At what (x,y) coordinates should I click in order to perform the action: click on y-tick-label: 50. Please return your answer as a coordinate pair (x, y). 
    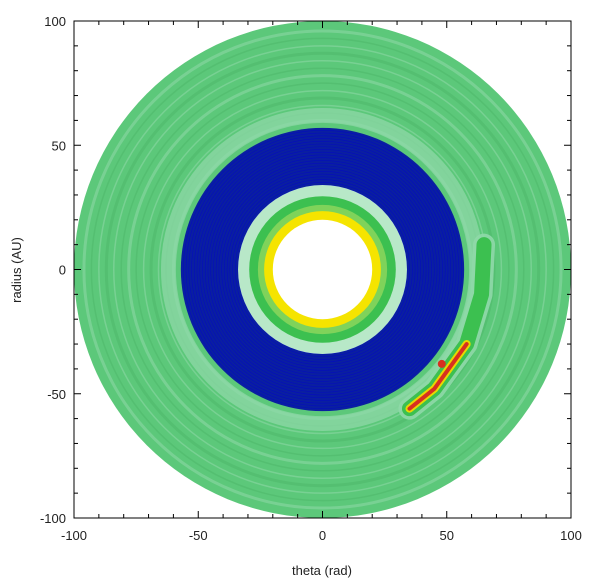
    Looking at the image, I should click on (59, 145).